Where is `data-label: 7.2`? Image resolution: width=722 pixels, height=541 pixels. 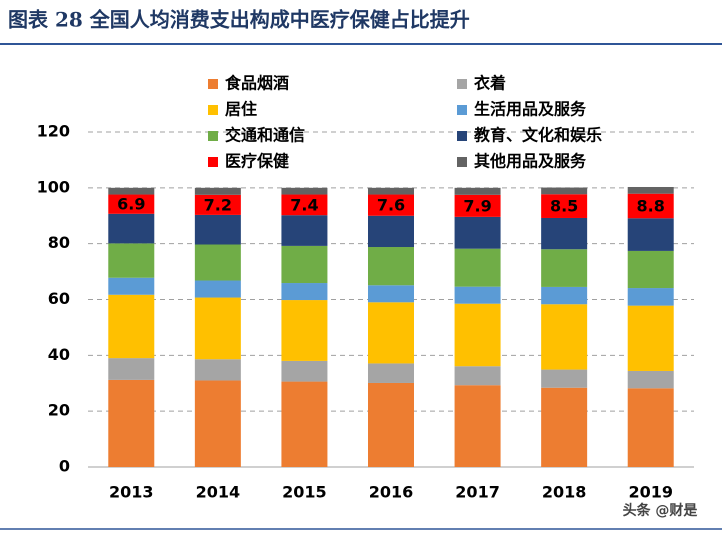 data-label: 7.2 is located at coordinates (218, 204).